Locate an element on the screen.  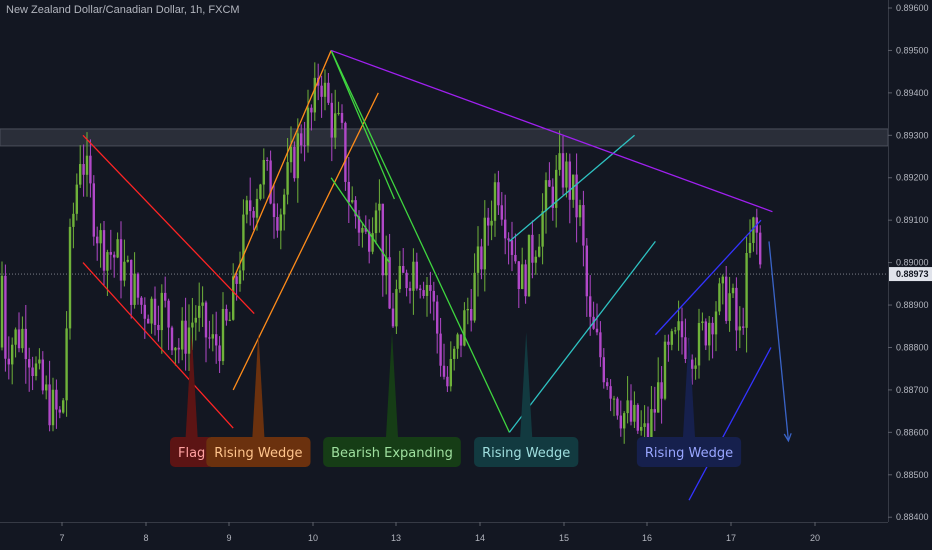
time-tick-label: 8 is located at coordinates (145, 538).